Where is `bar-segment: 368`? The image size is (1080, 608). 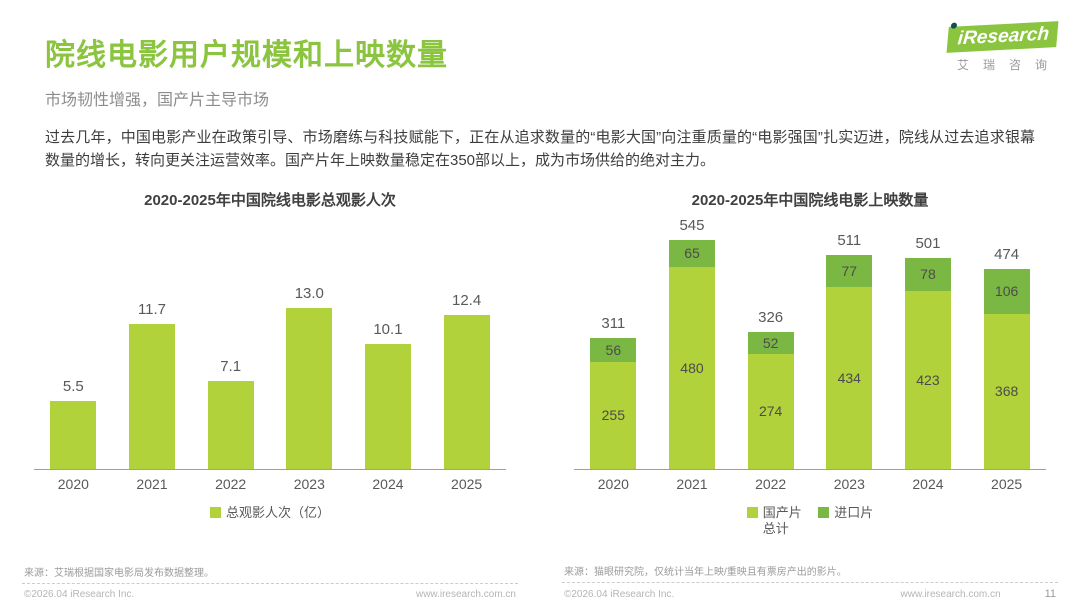
bar-segment: 368 is located at coordinates (1006, 391).